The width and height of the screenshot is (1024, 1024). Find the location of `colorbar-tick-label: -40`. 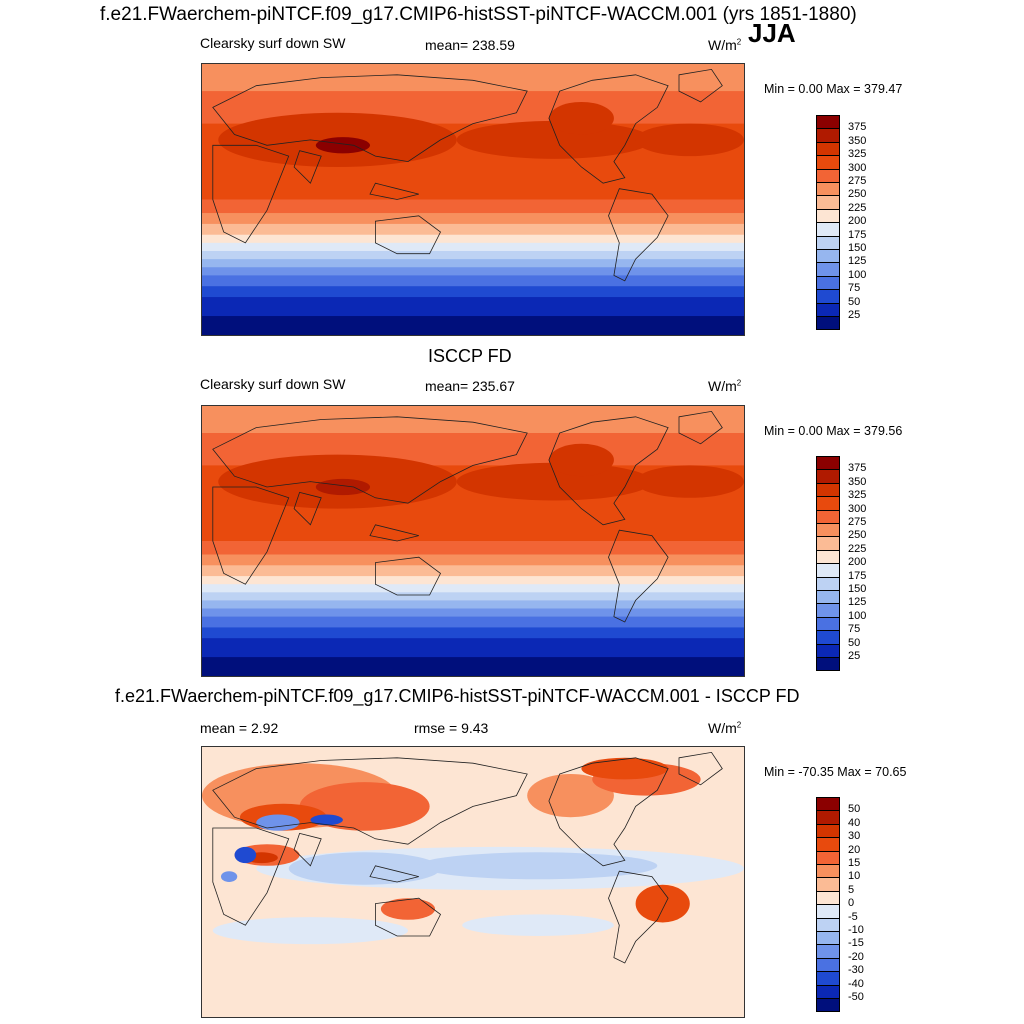

colorbar-tick-label: -40 is located at coordinates (856, 983).